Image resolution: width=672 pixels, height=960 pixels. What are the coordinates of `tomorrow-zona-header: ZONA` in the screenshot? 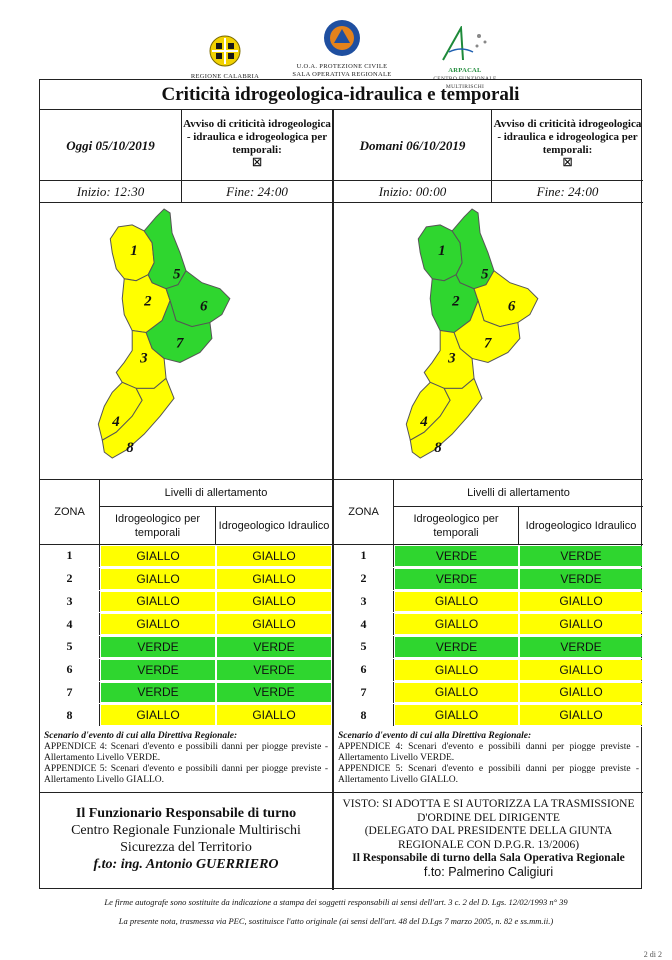 It's located at (364, 512).